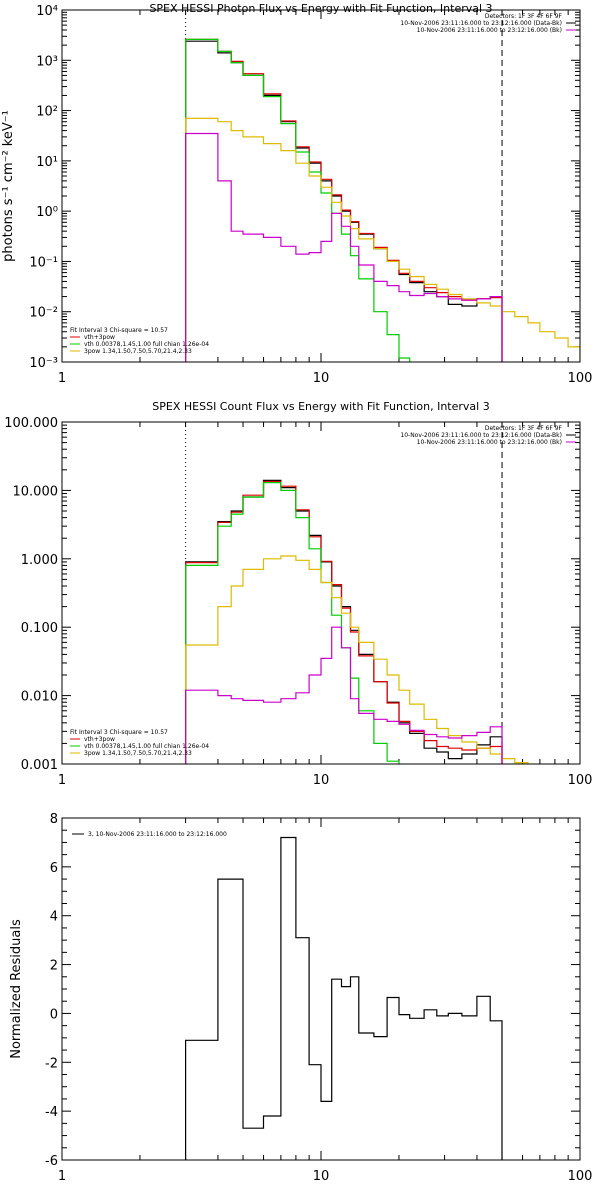  Describe the element at coordinates (47, 212) in the screenshot. I see `y-tick-label: 10⁰` at that location.